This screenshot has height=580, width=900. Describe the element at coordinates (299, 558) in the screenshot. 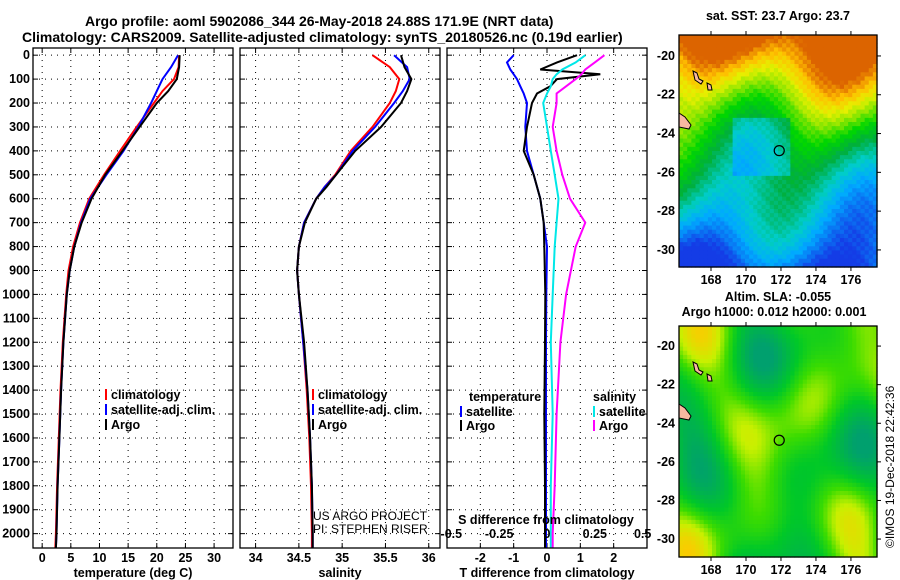

I see `x-tick-label: 34.5` at that location.